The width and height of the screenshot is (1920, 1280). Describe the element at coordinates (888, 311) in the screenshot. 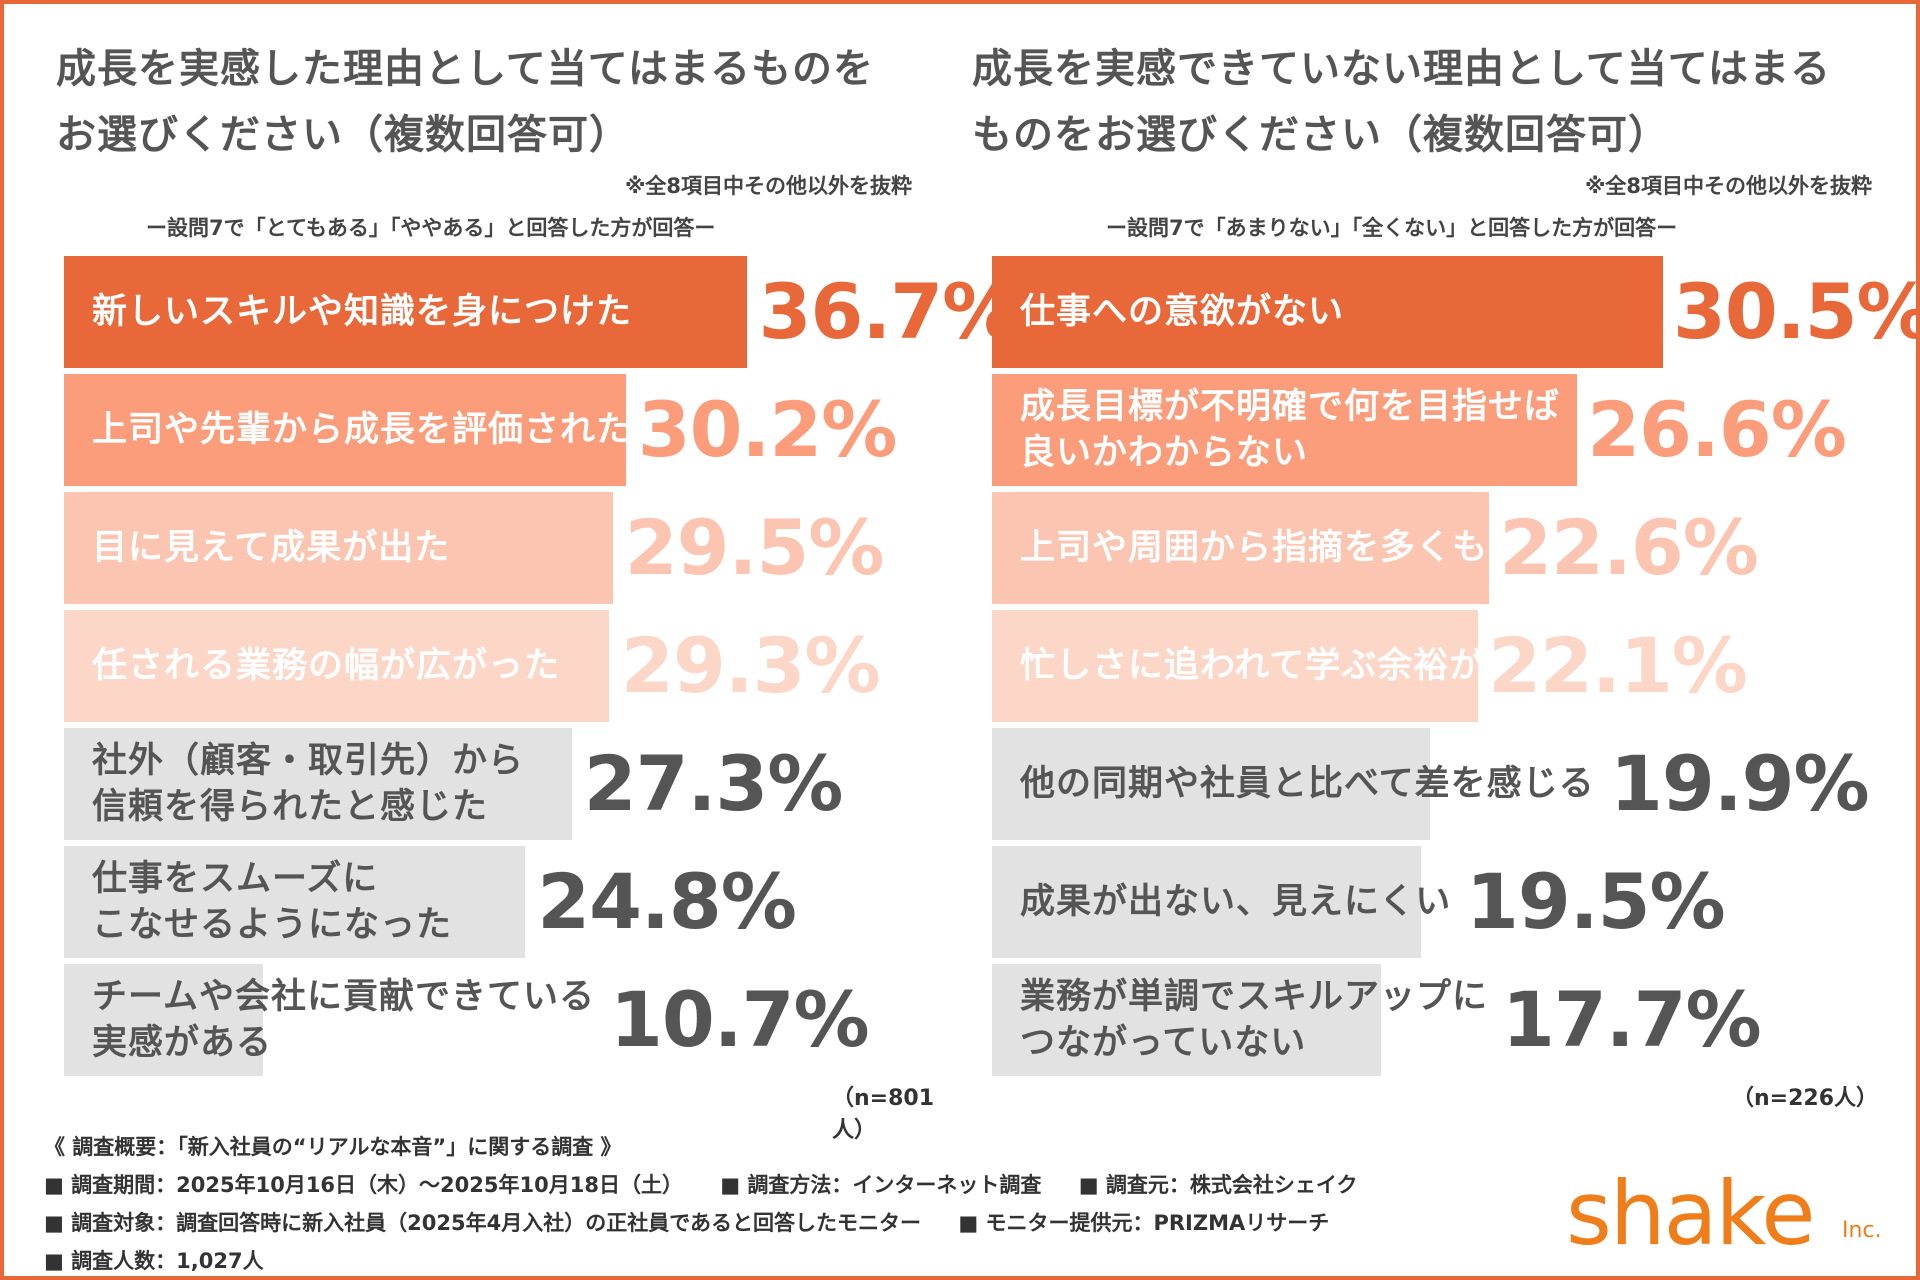

I see `bar-value-label: 36.7%` at that location.